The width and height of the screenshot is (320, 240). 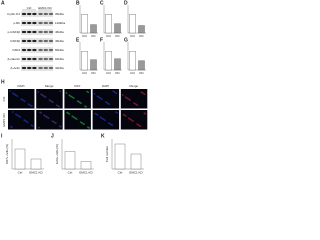 I want to click on panel-label: K, so click(x=103, y=136).